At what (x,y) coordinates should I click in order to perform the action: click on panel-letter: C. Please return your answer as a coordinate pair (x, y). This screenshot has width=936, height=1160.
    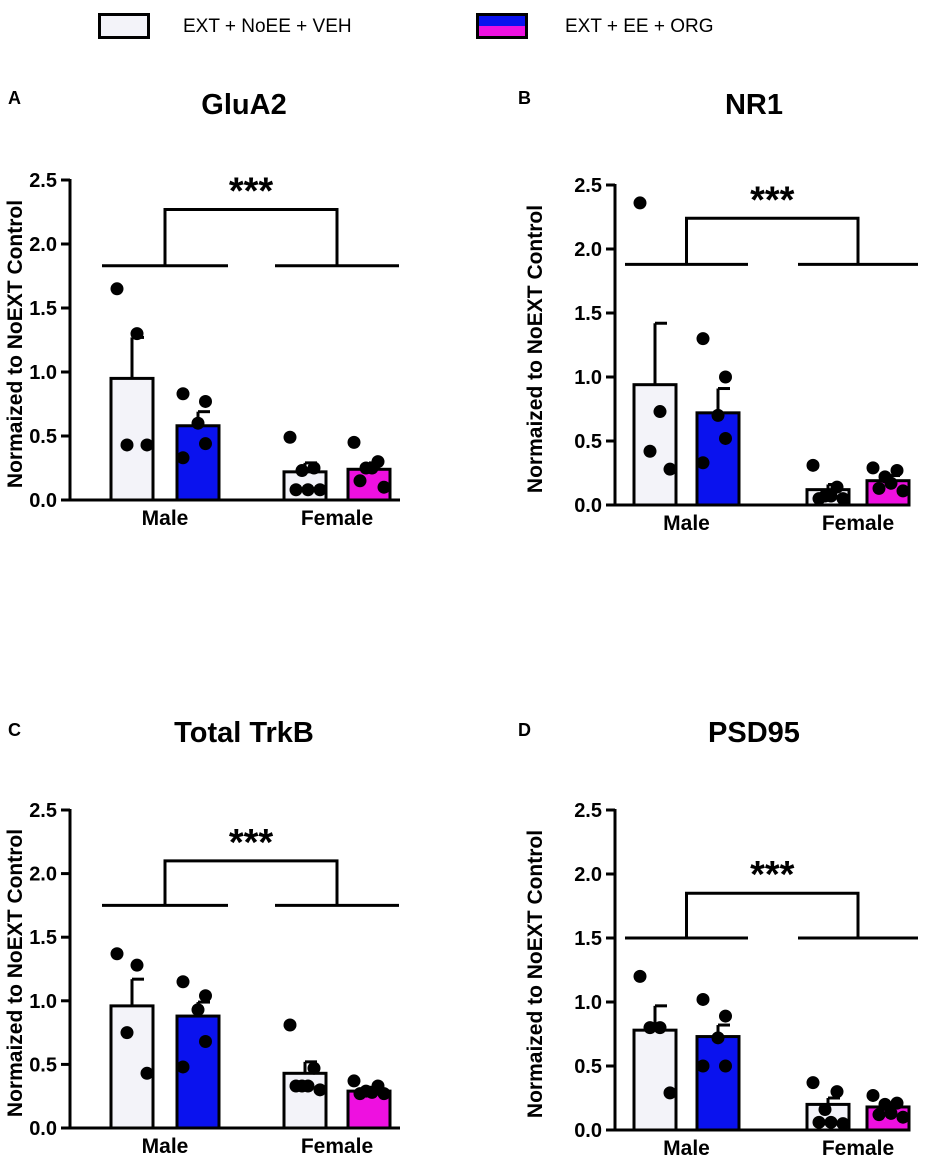
    Looking at the image, I should click on (14, 730).